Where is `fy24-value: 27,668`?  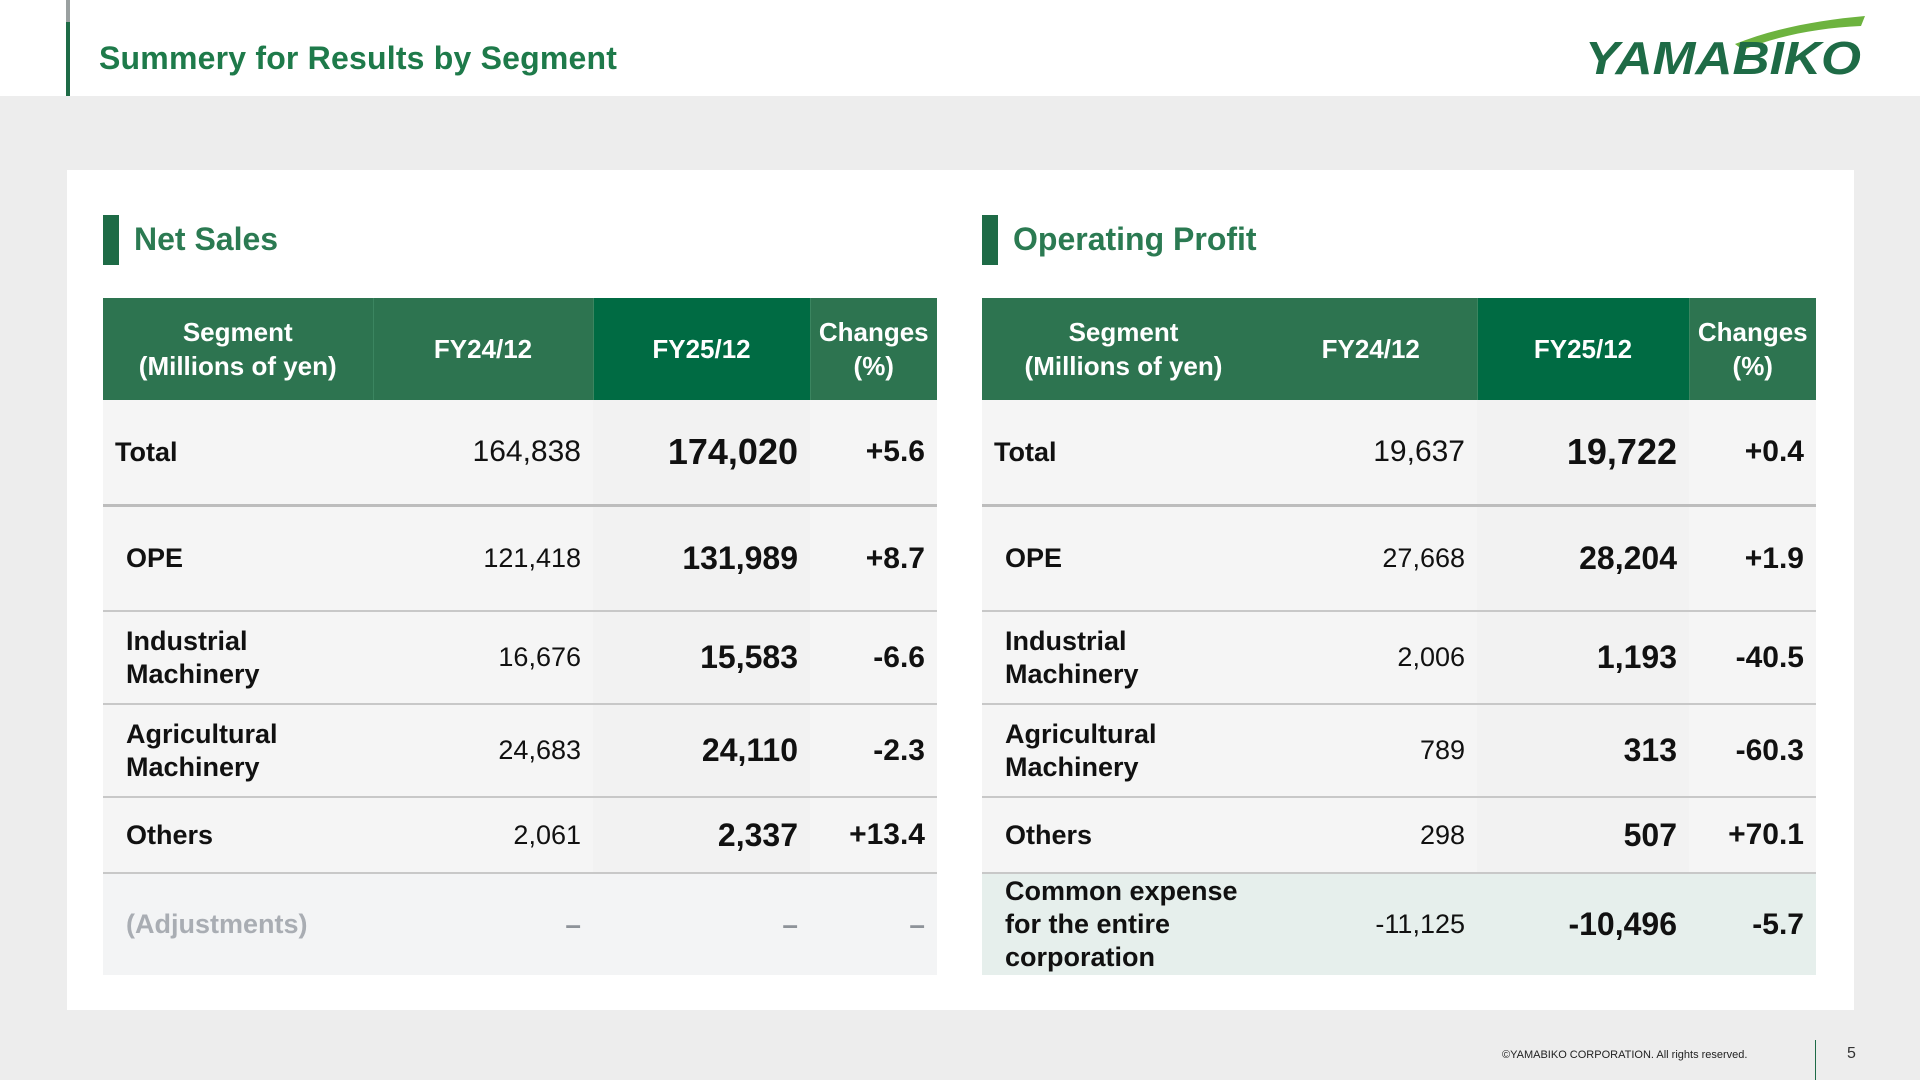 fy24-value: 27,668 is located at coordinates (1371, 558).